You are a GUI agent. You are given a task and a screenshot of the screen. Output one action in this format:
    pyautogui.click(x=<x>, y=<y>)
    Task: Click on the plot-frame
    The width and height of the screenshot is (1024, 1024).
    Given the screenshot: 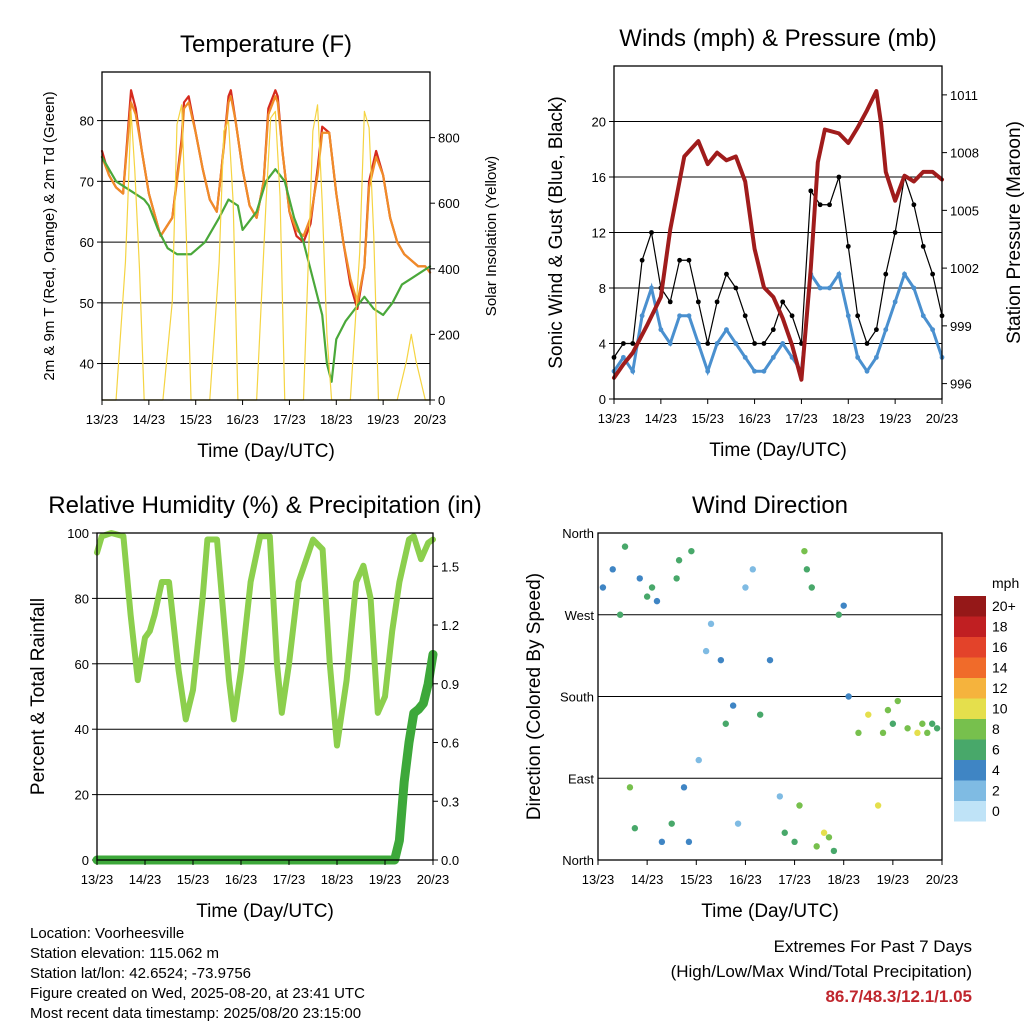 What is the action you would take?
    pyautogui.click(x=778, y=232)
    